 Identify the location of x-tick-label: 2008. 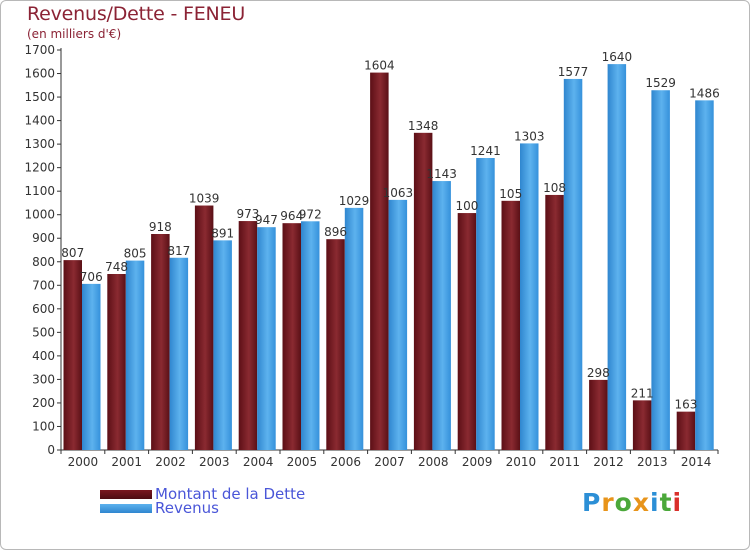
(433, 462).